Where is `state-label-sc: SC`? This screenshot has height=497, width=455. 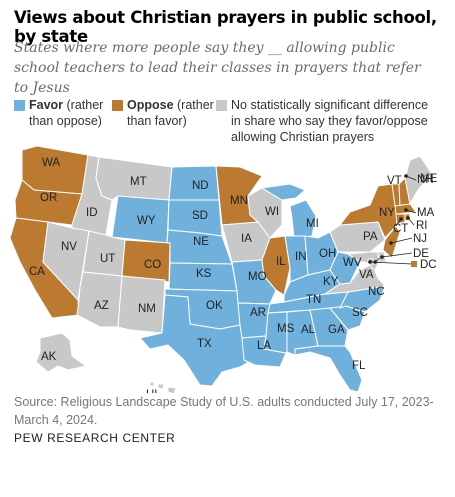
state-label-sc: SC is located at coordinates (360, 313).